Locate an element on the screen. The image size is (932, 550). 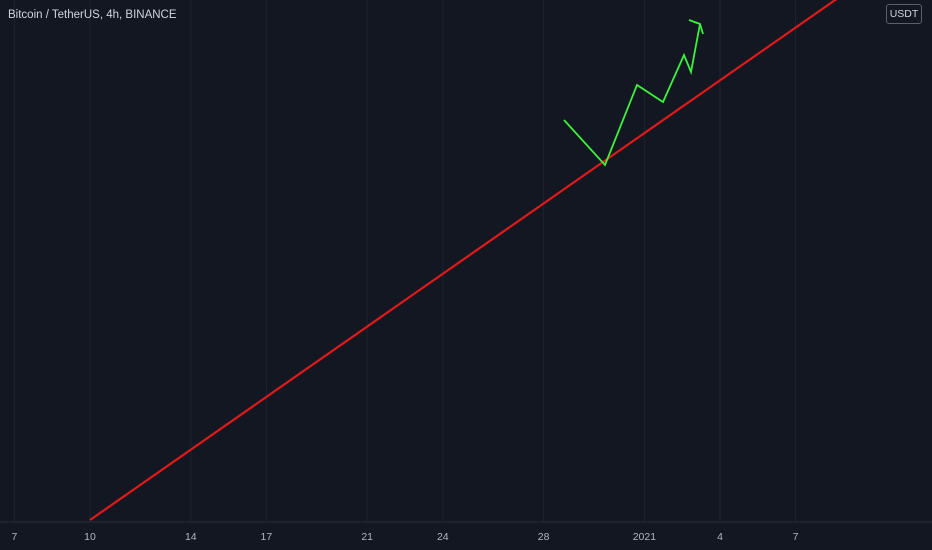
projection-path is located at coordinates (632, 95).